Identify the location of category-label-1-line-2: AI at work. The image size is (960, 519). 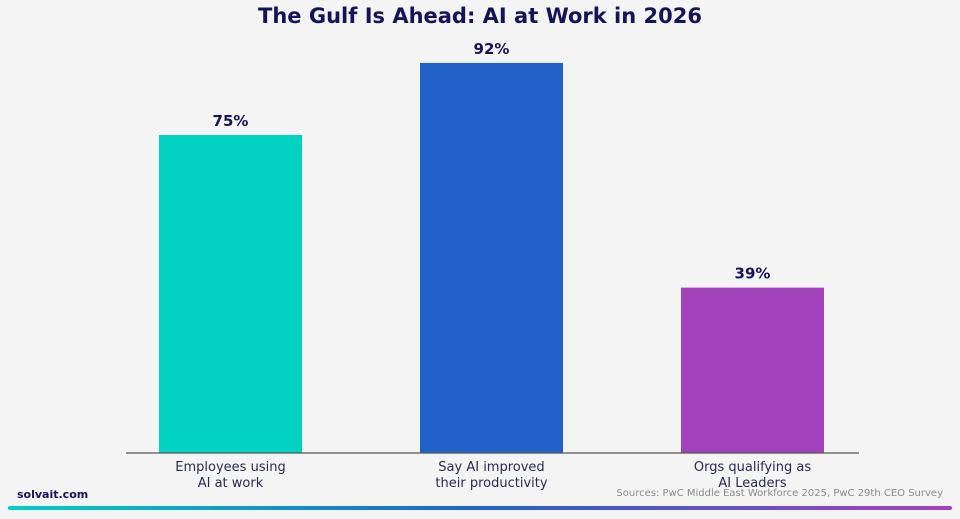
(231, 483).